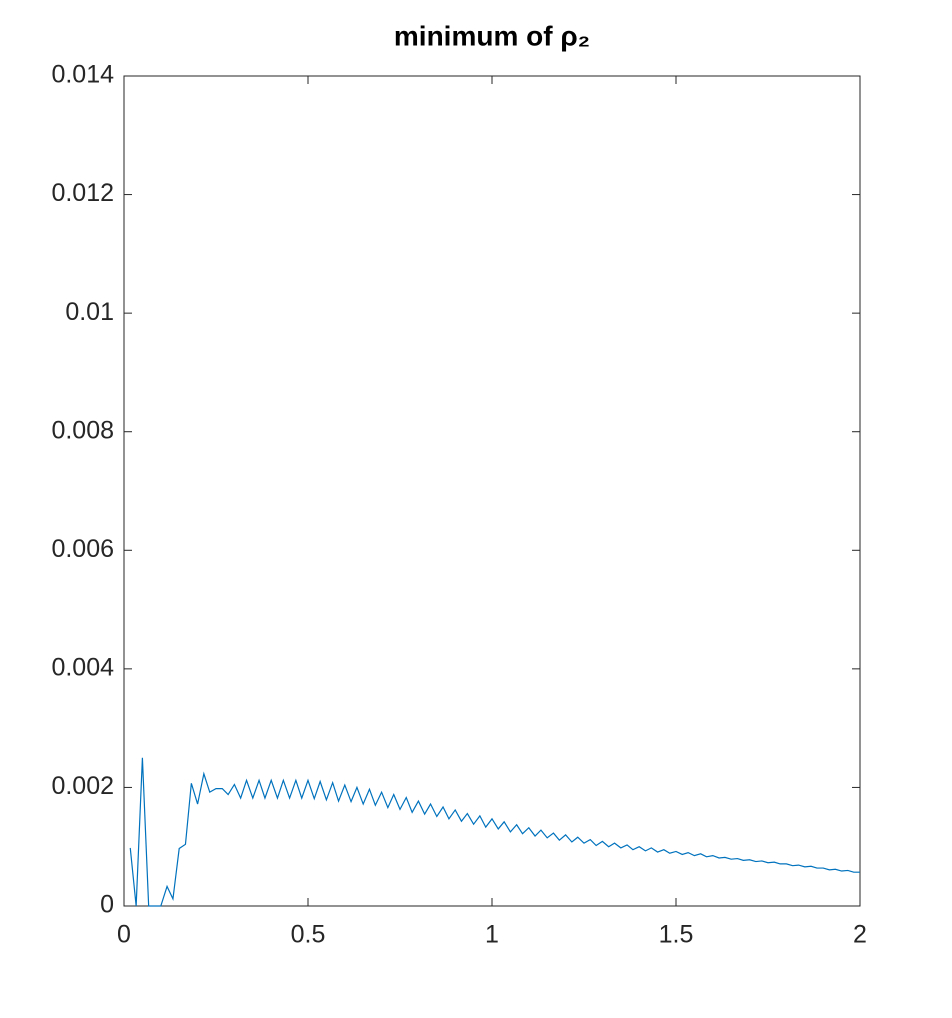 The height and width of the screenshot is (1018, 952). I want to click on y-tick-label: 0, so click(107, 905).